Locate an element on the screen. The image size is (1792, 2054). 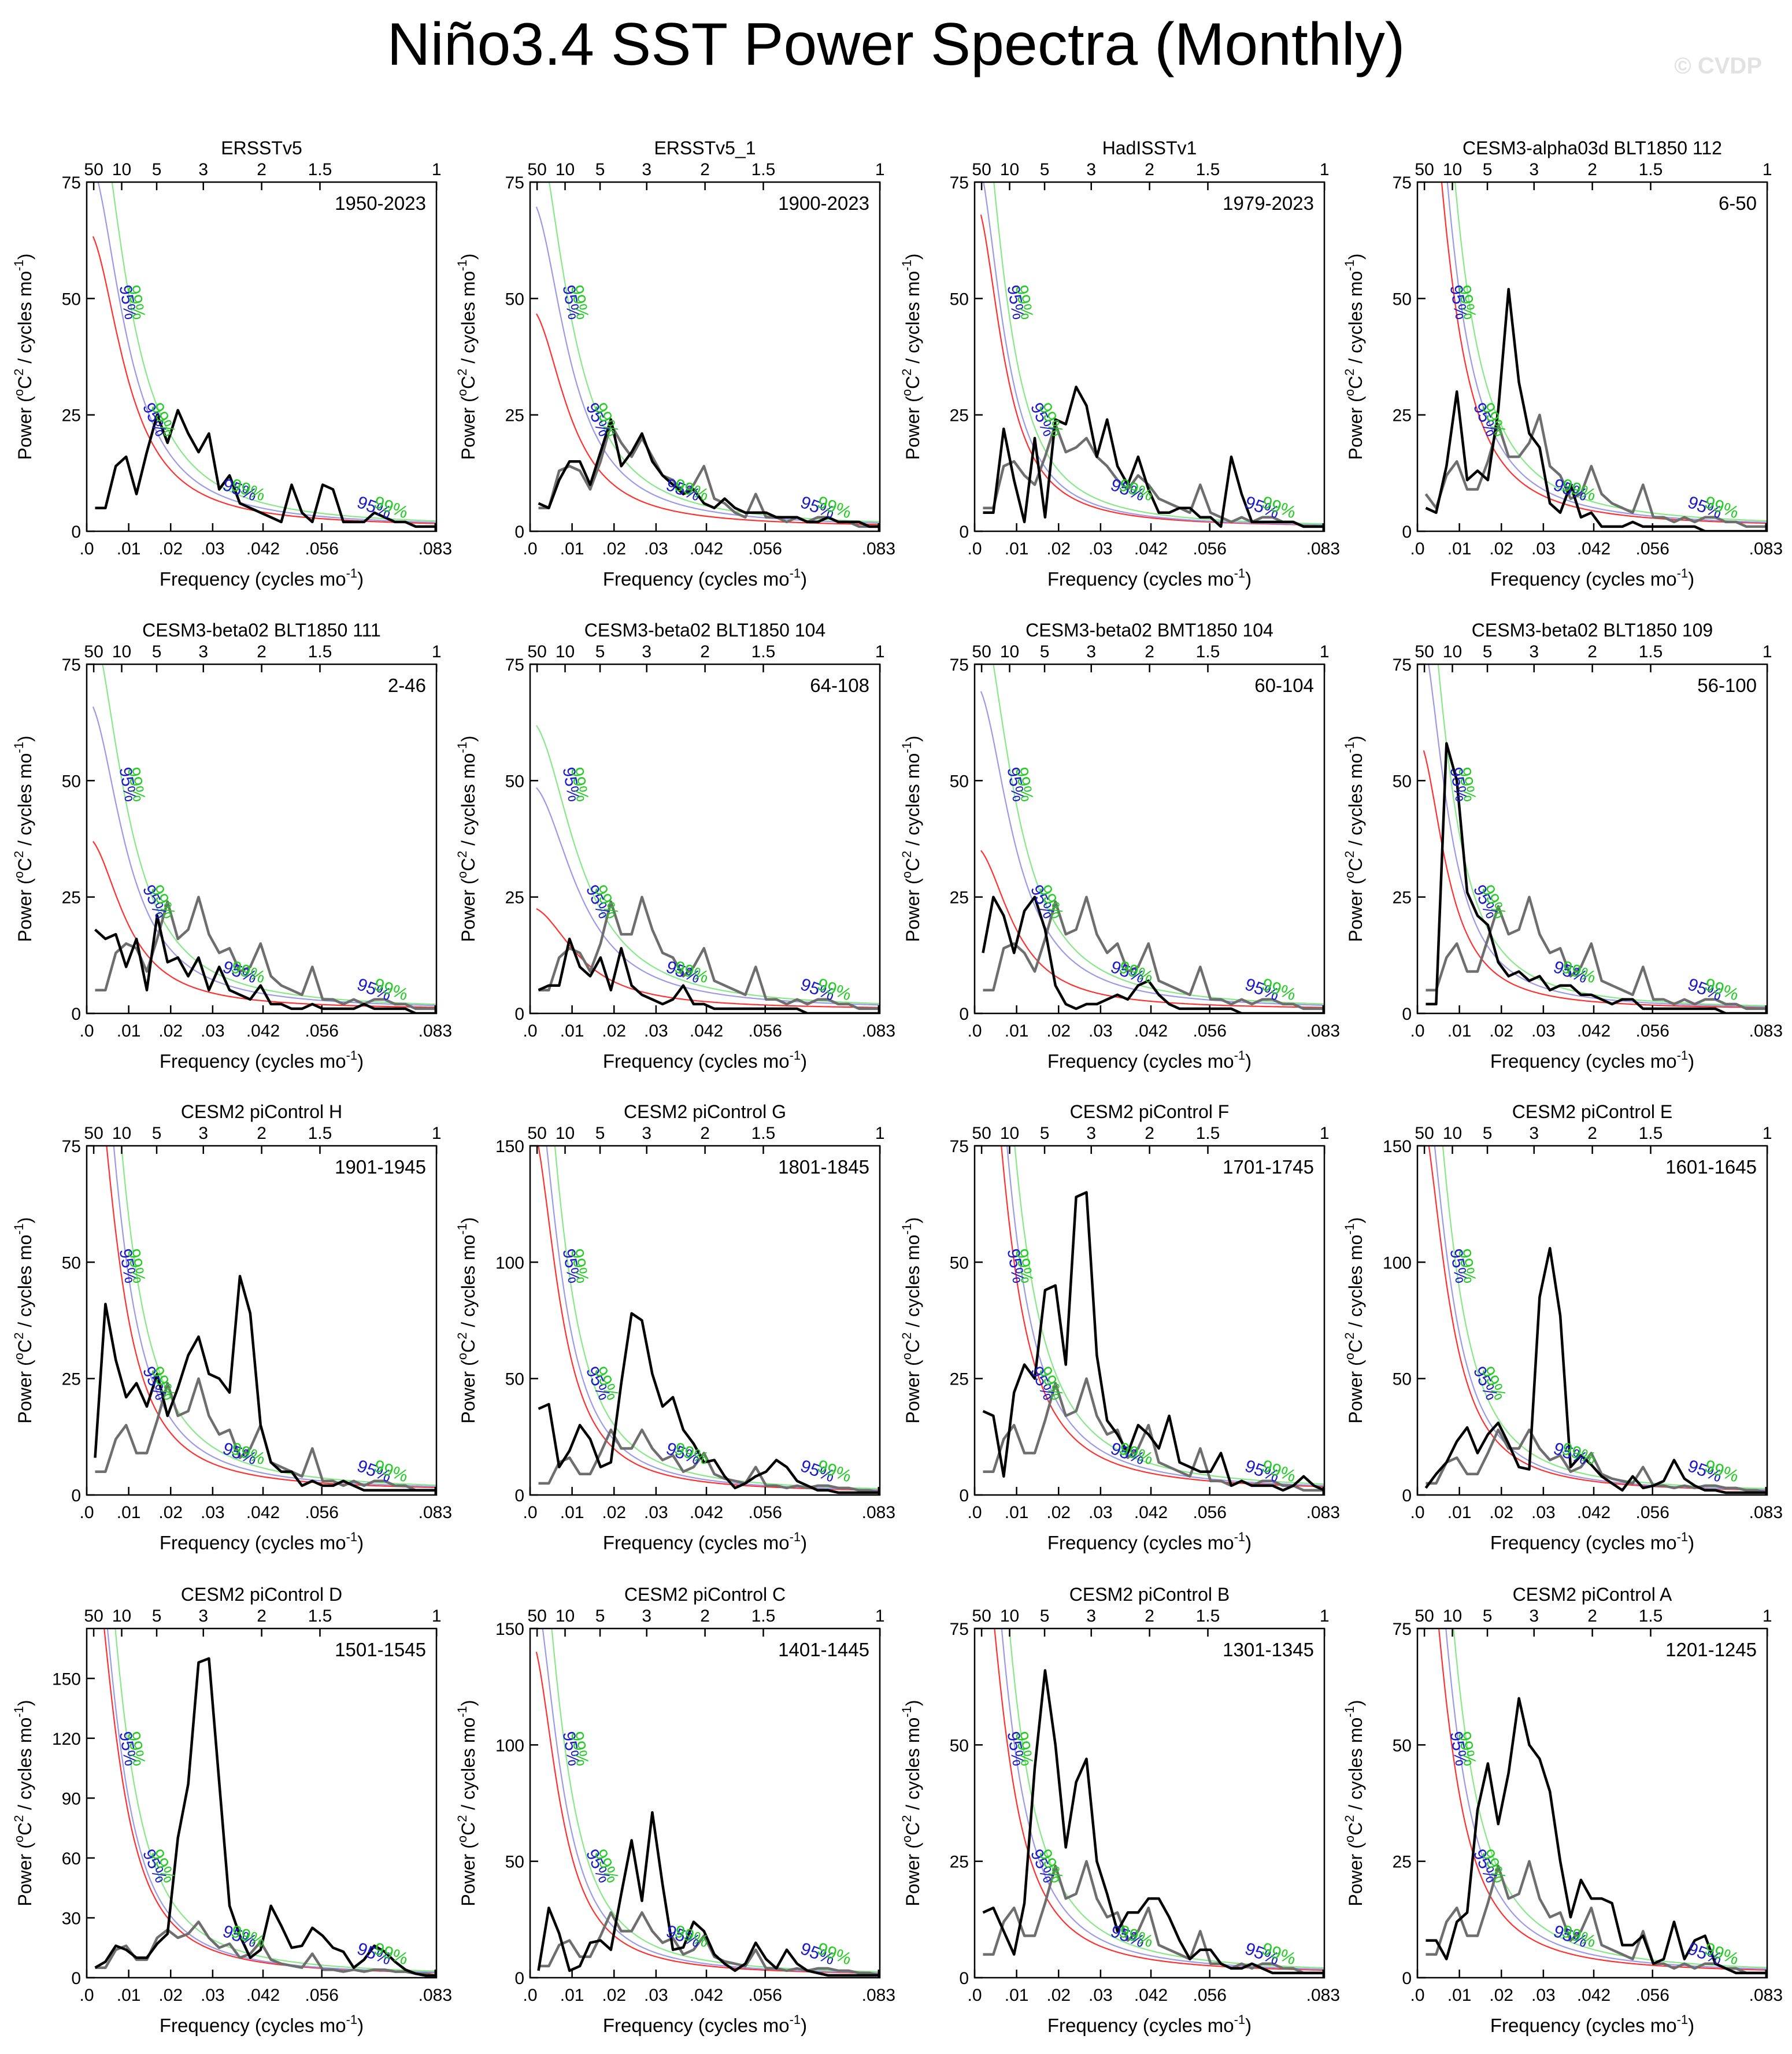
x-tick-label: .03 is located at coordinates (656, 1031).